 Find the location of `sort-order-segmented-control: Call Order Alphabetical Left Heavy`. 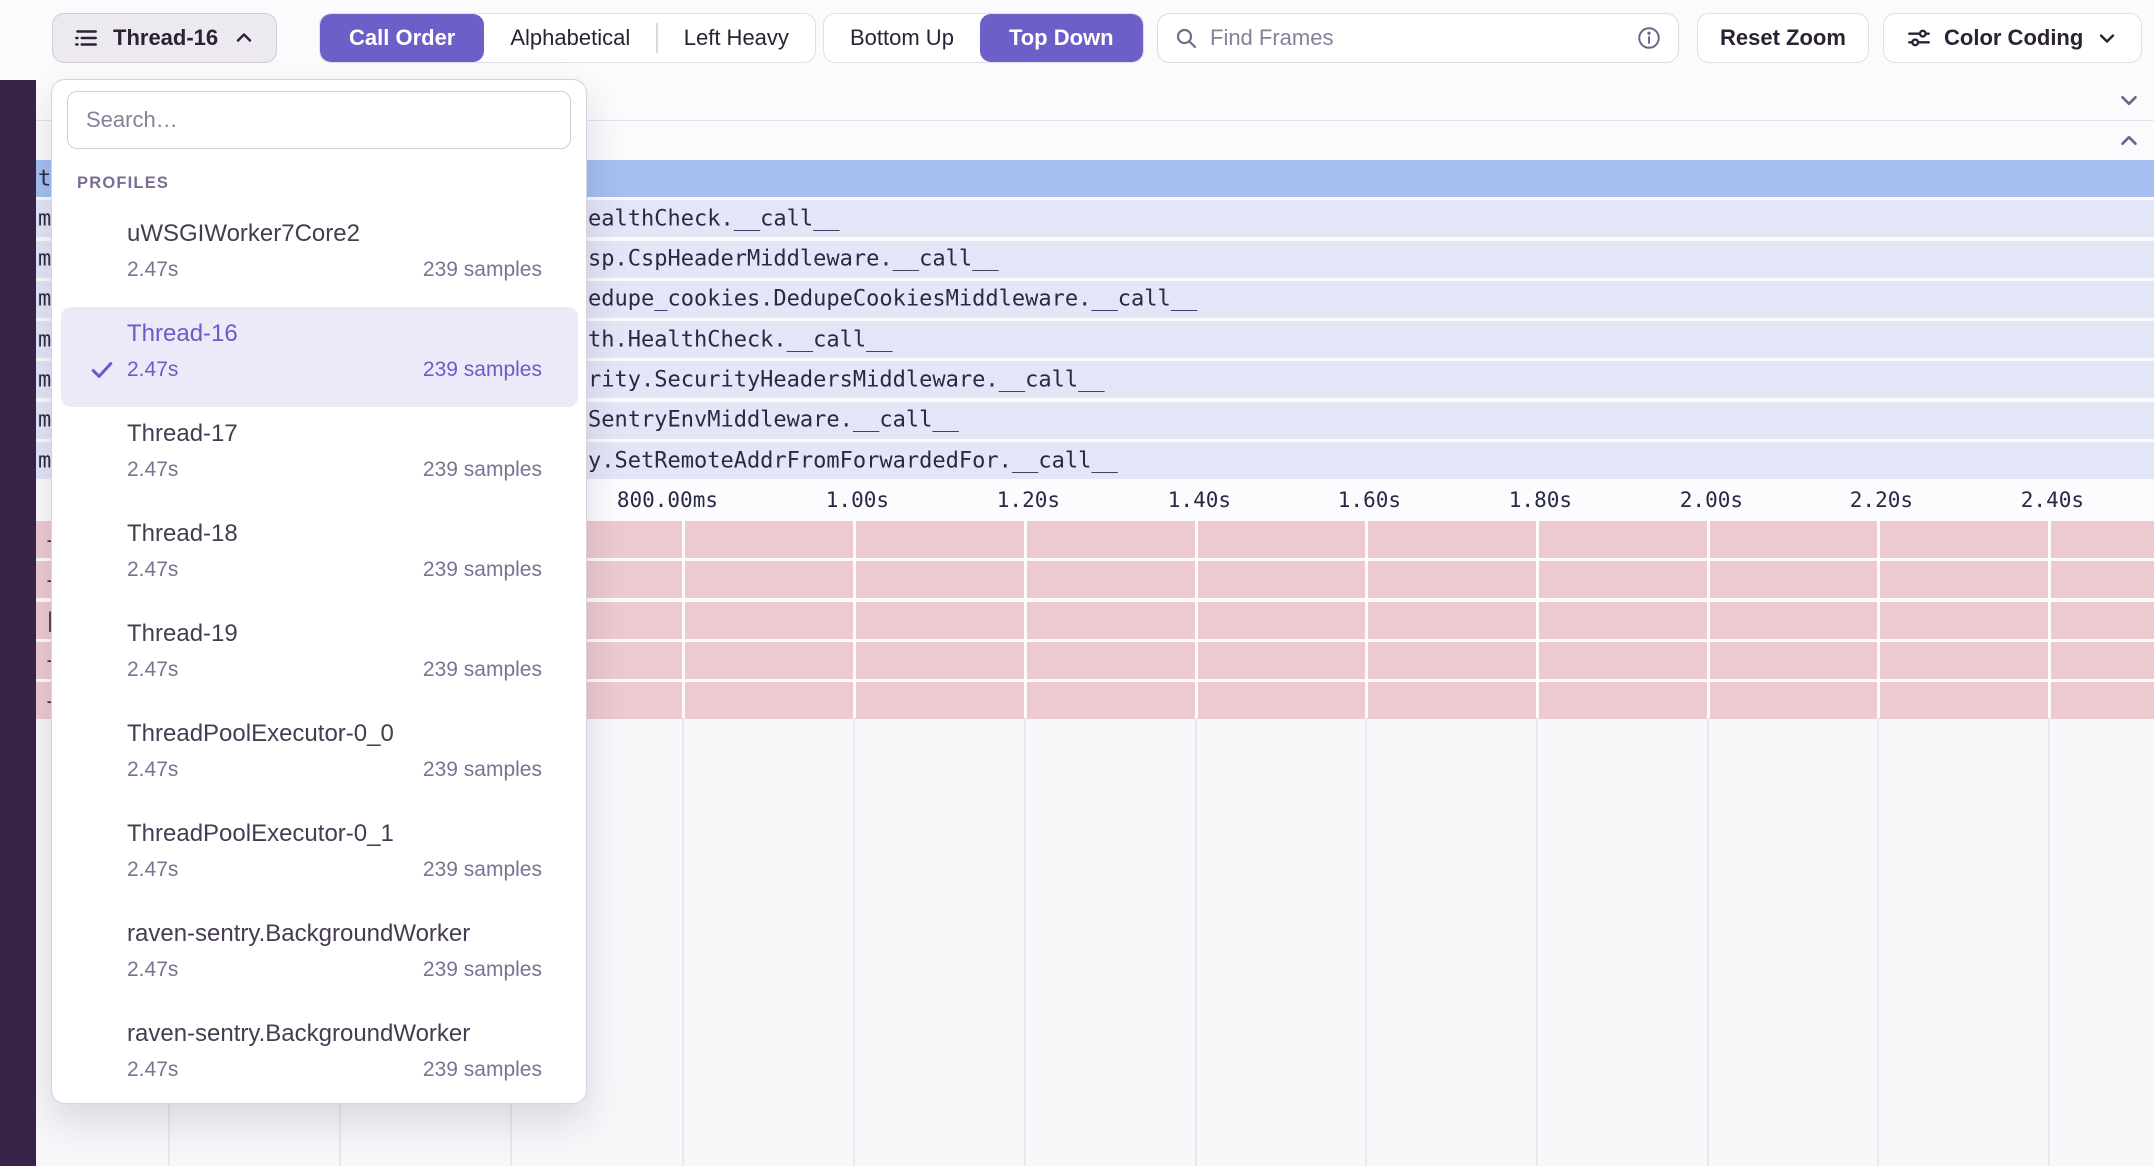

sort-order-segmented-control: Call Order Alphabetical Left Heavy is located at coordinates (567, 38).